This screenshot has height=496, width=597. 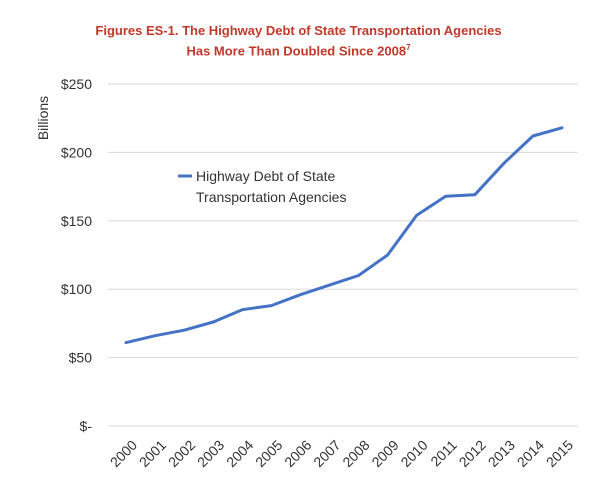 What do you see at coordinates (210, 453) in the screenshot?
I see `x-tick-label: 2003` at bounding box center [210, 453].